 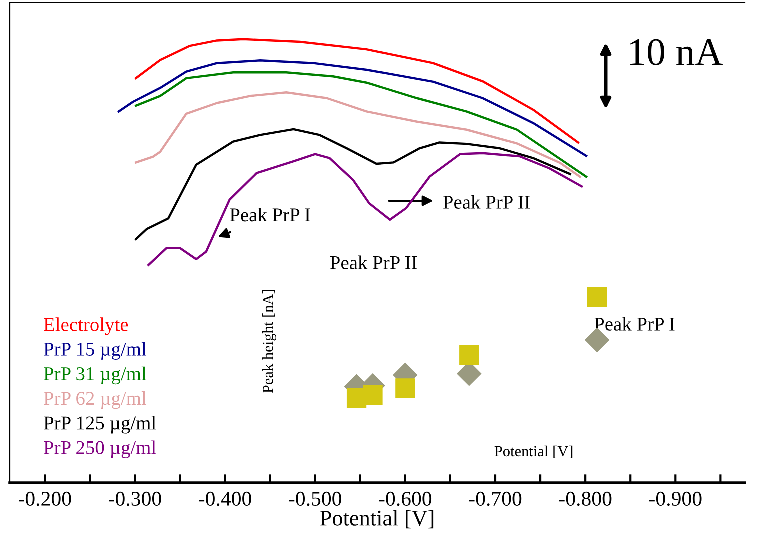 I want to click on x-tick-label: -0.700, so click(x=495, y=499).